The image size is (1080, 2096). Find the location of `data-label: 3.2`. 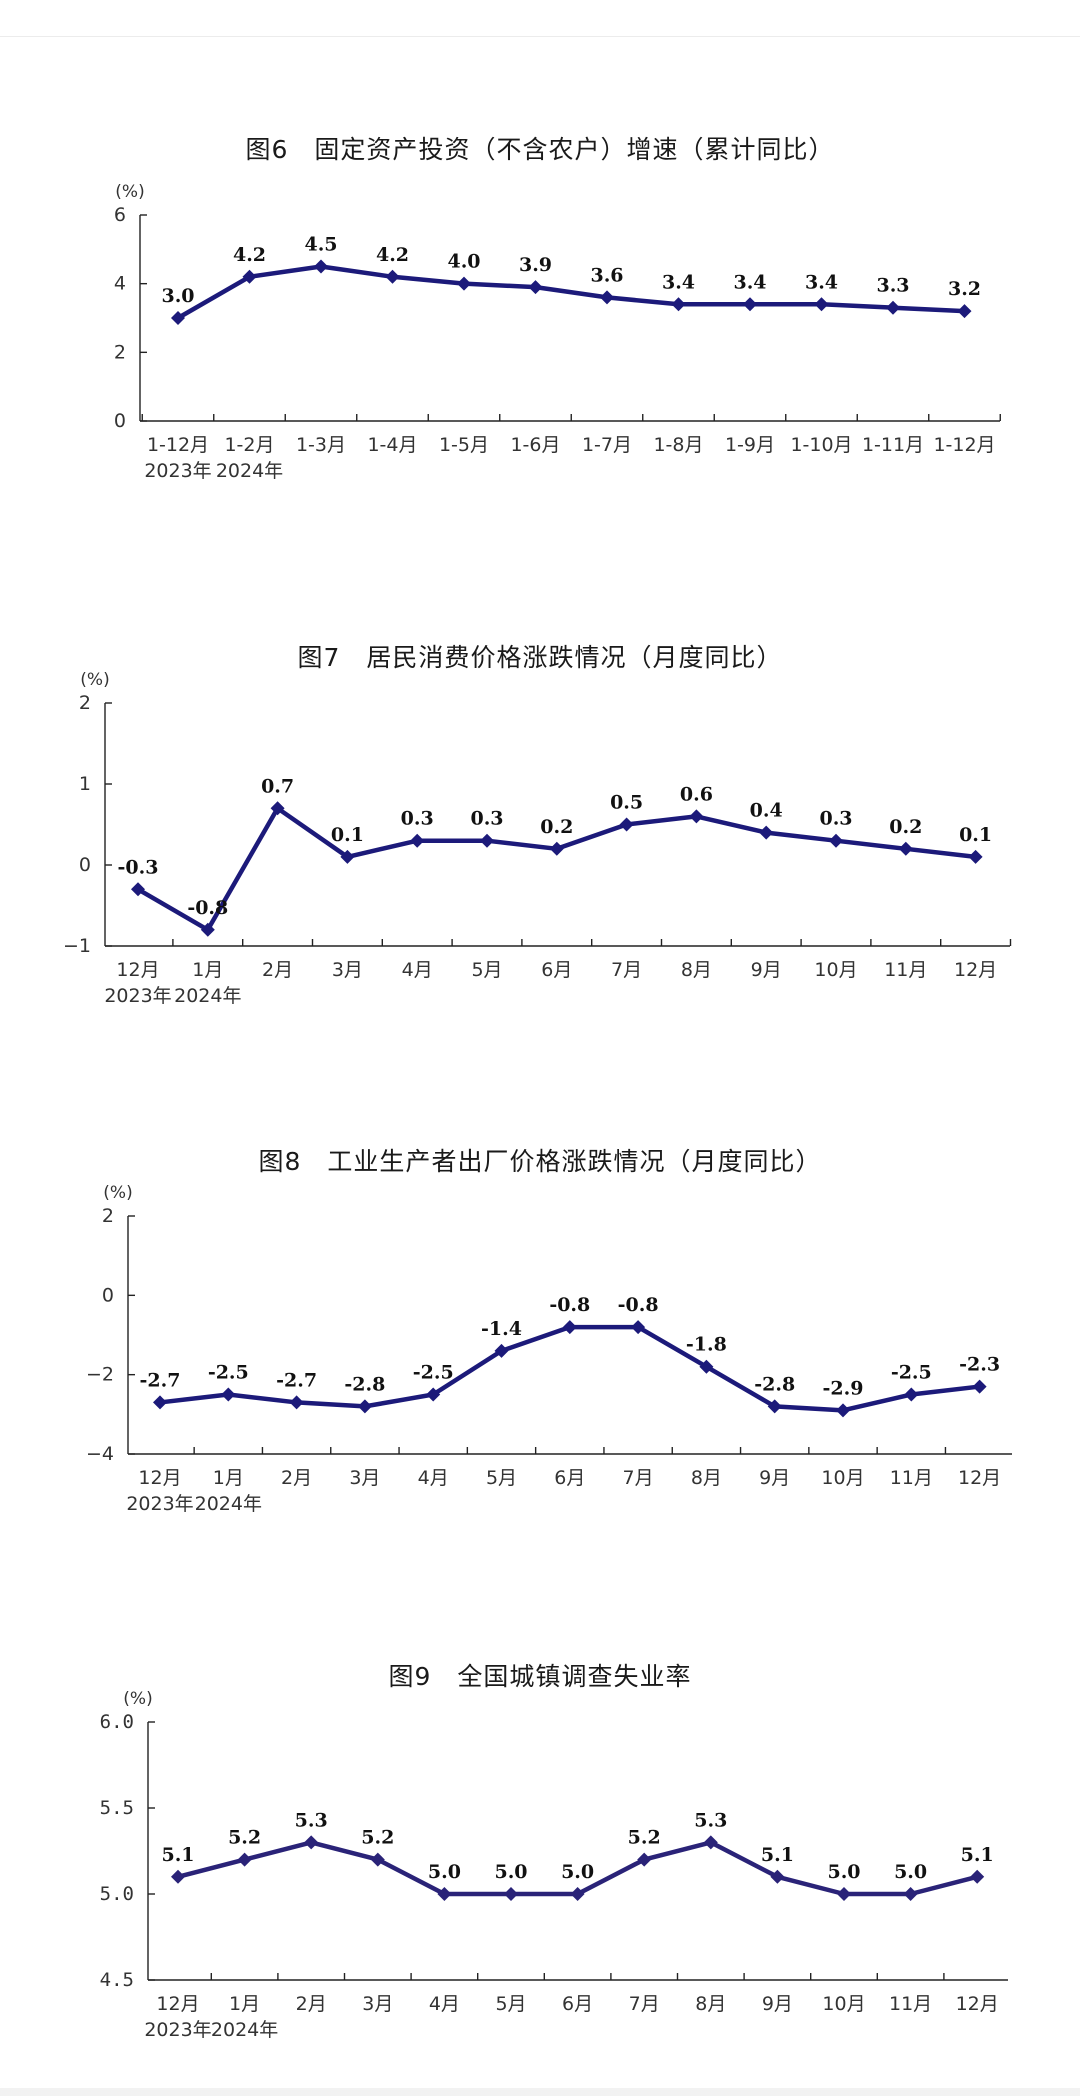

data-label: 3.2 is located at coordinates (964, 289).